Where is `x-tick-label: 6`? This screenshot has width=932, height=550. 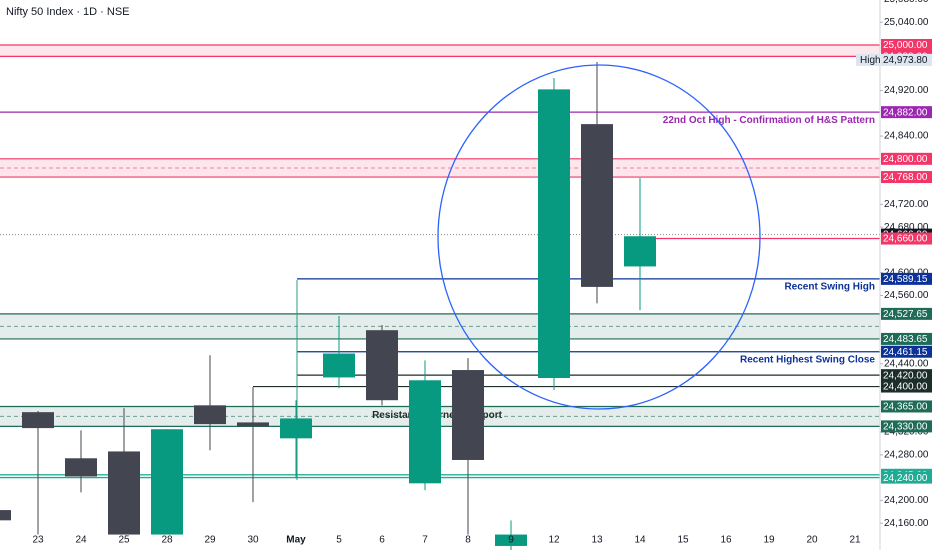
x-tick-label: 6 is located at coordinates (382, 540).